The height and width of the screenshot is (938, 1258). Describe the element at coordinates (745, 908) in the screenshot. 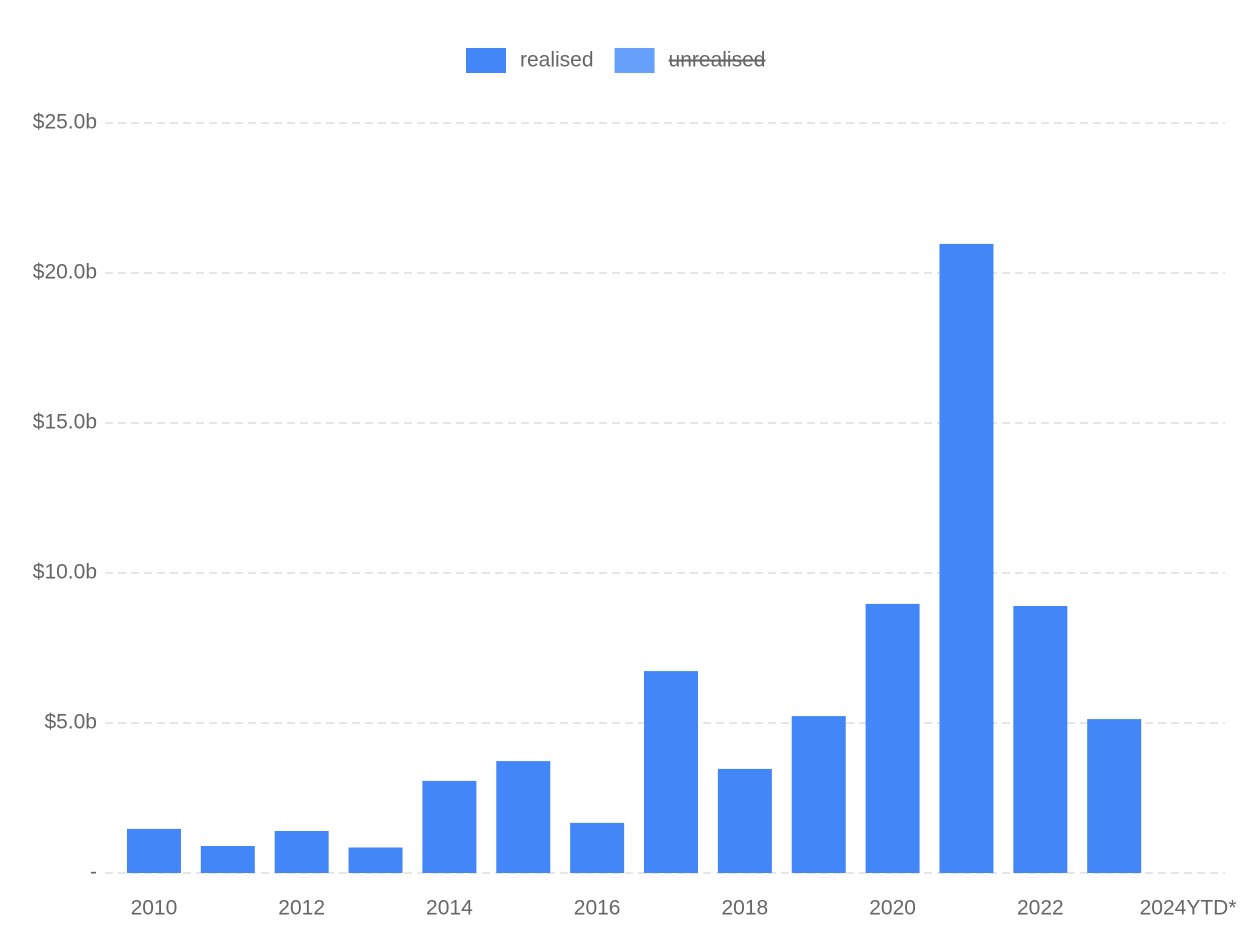

I see `x-tick-label: 2018` at that location.